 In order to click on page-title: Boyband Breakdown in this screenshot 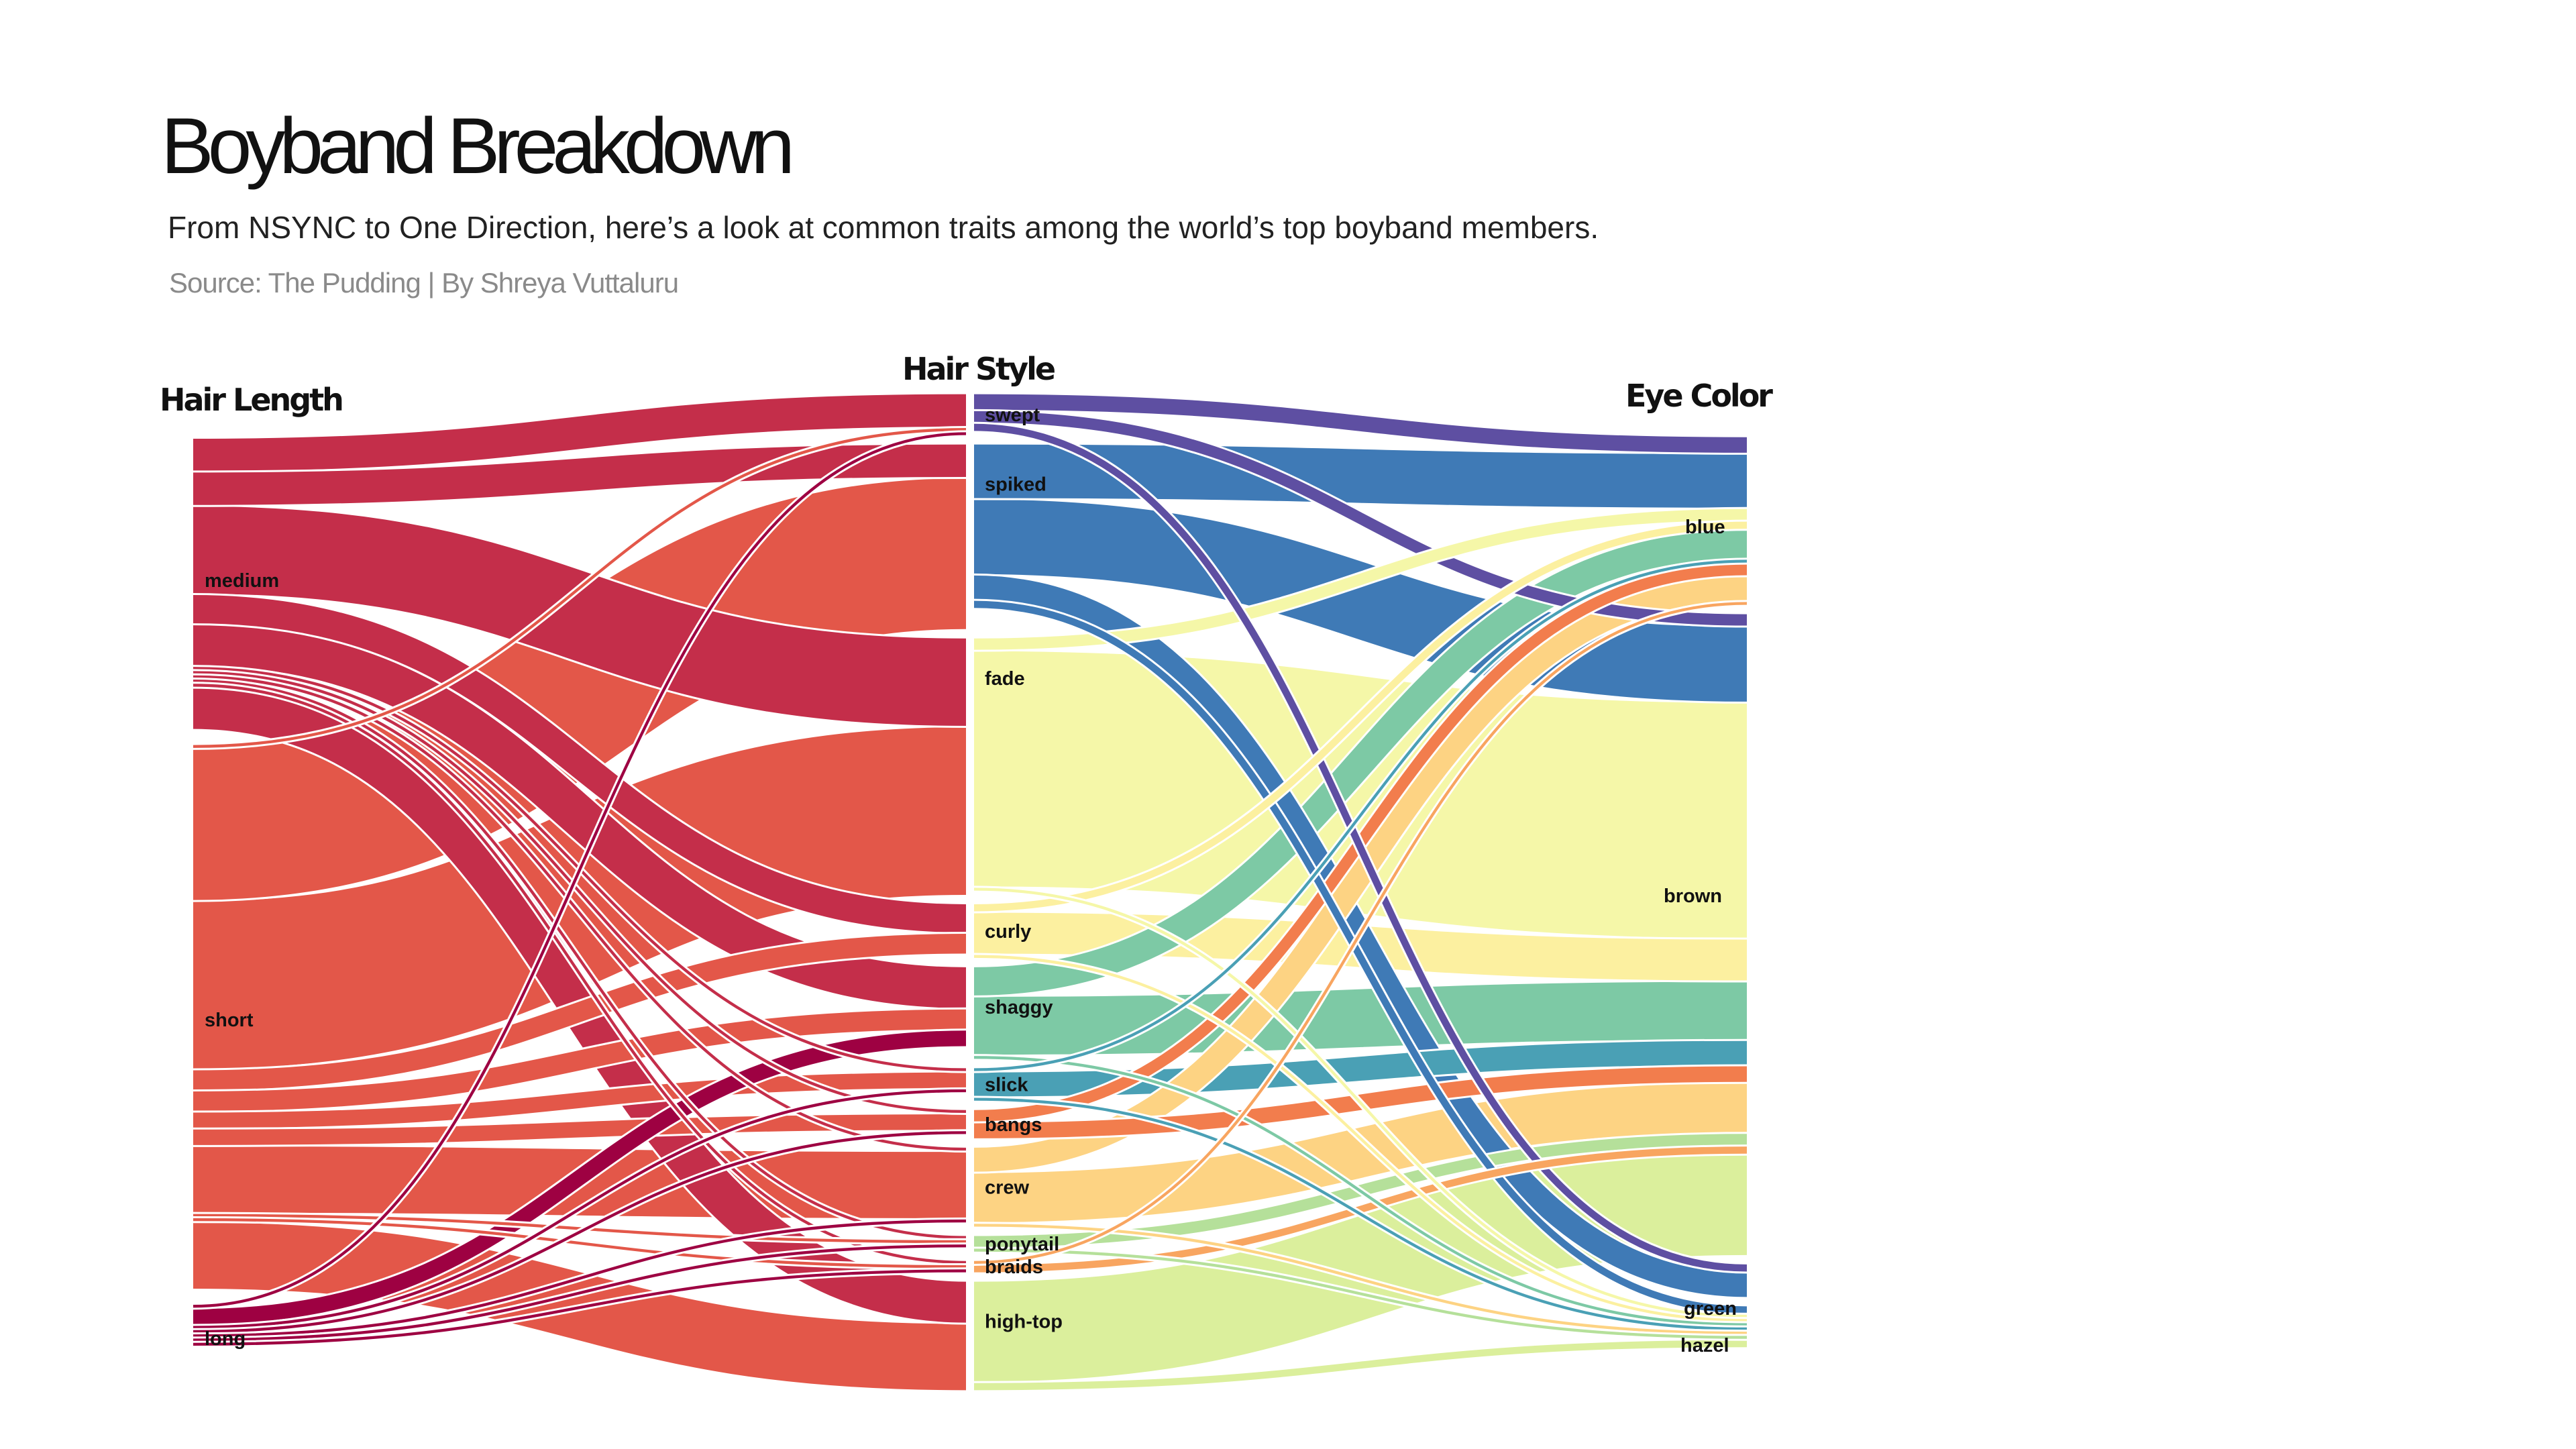, I will do `click(478, 146)`.